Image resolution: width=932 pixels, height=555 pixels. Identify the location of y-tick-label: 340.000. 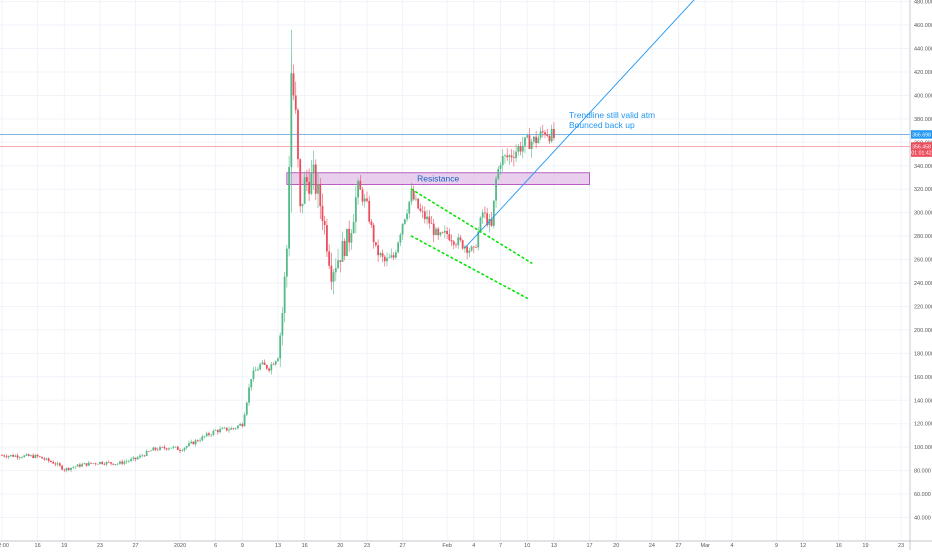
(923, 167).